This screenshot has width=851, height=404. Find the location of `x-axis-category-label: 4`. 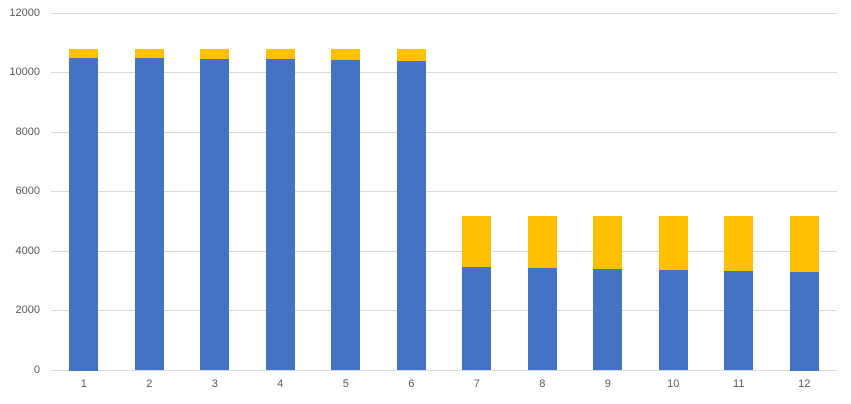

x-axis-category-label: 4 is located at coordinates (280, 384).